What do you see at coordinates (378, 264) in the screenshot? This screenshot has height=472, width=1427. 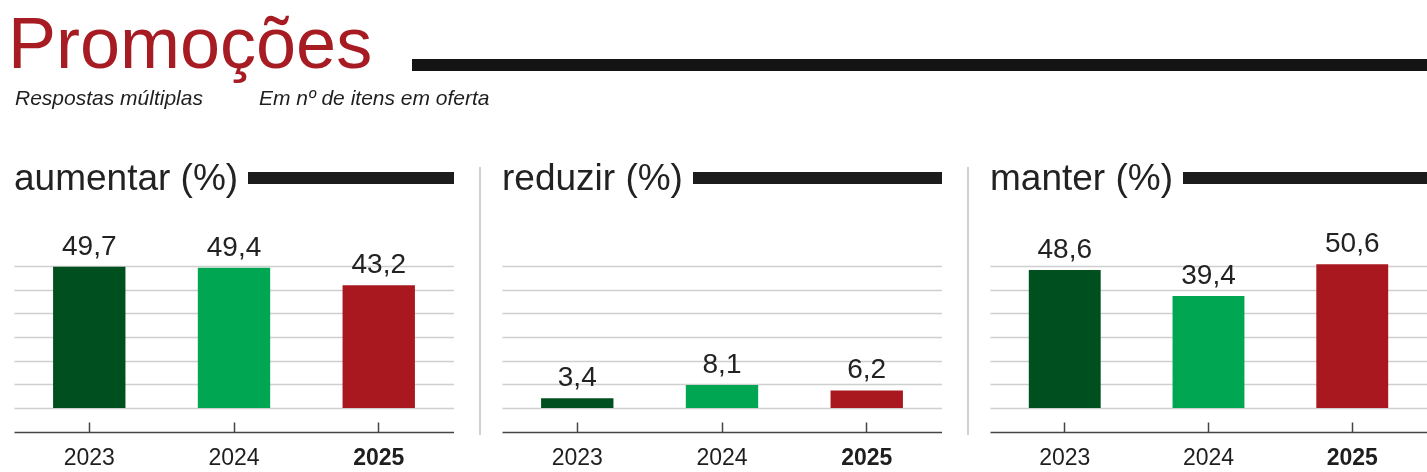 I see `data-label: 43,2` at bounding box center [378, 264].